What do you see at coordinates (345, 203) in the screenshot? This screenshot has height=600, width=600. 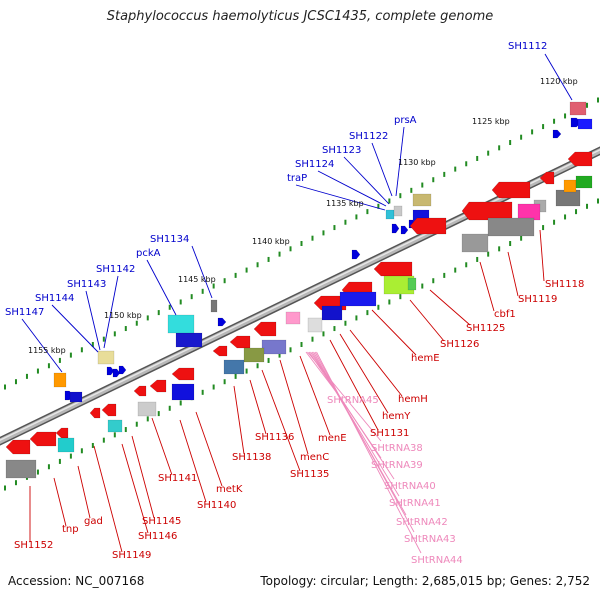 I see `kbp-label: 1135 kbp` at bounding box center [345, 203].